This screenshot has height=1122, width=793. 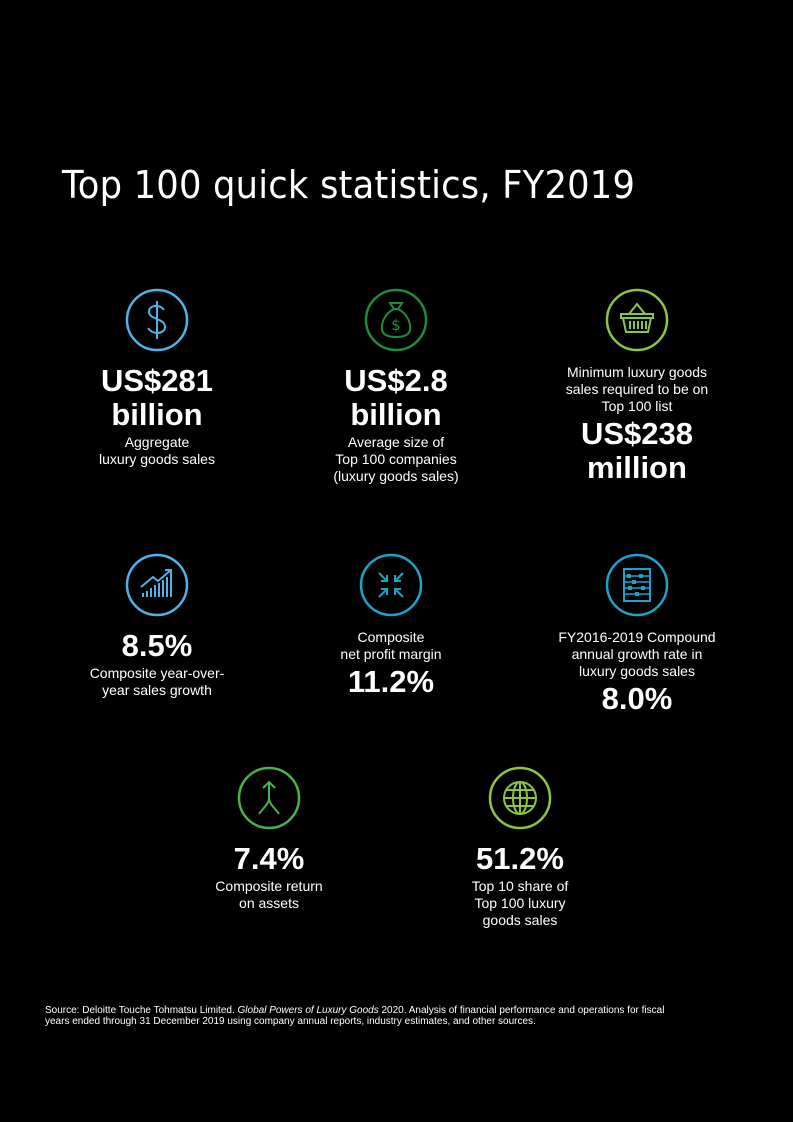 I want to click on stat-desc-line1: Top 10 share of, so click(x=520, y=886).